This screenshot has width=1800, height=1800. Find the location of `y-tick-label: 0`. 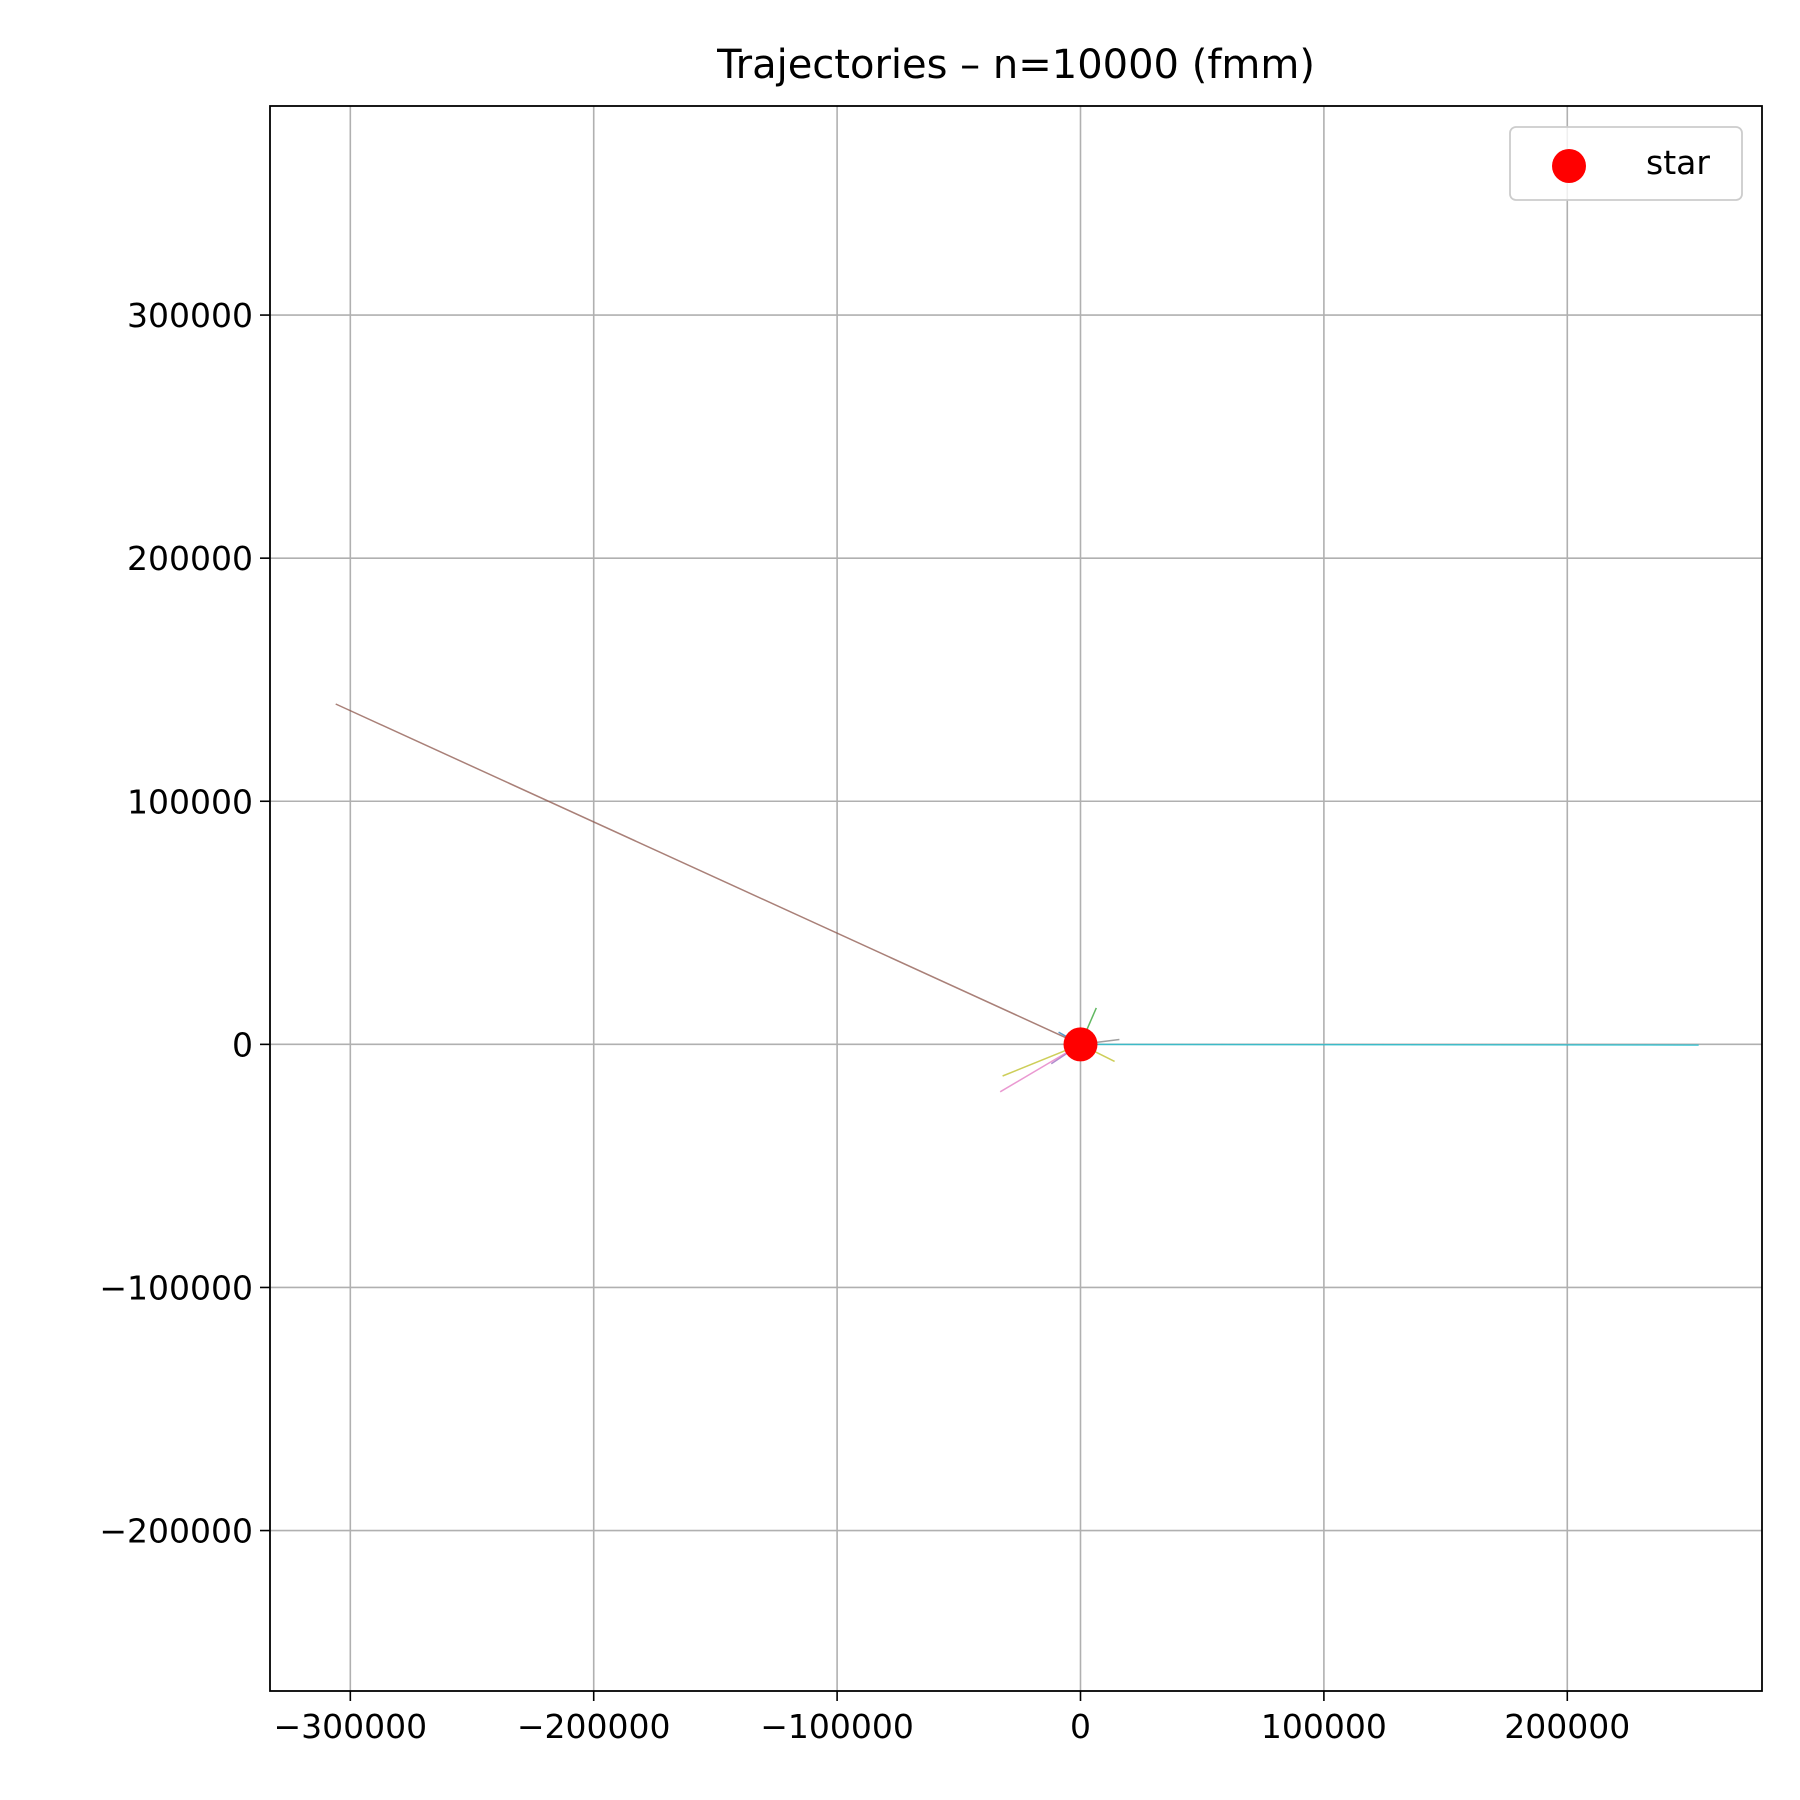

y-tick-label: 0 is located at coordinates (242, 1044).